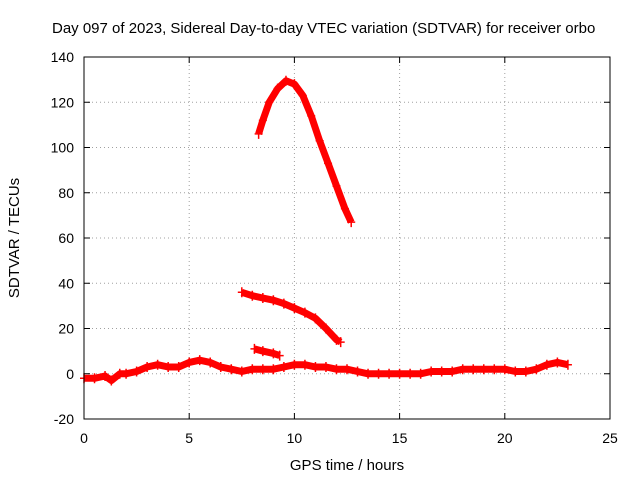  What do you see at coordinates (64, 419) in the screenshot?
I see `y-tick-label: -20` at bounding box center [64, 419].